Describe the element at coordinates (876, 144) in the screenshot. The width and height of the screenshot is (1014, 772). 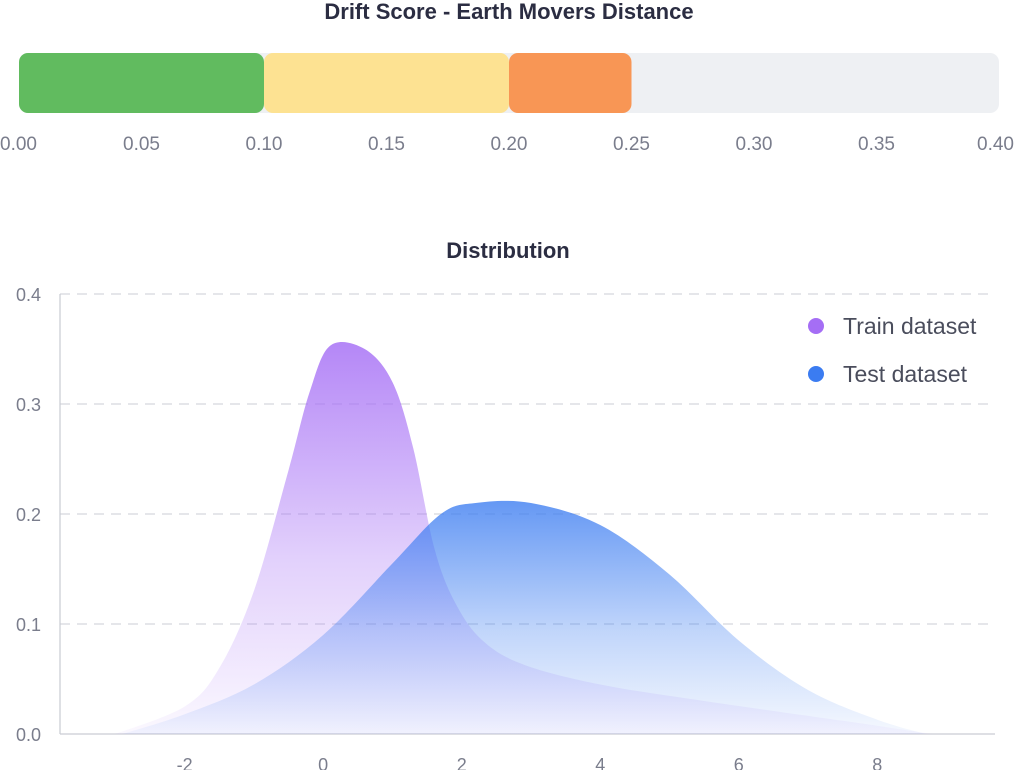
I see `gauge-tick-label: 0.35` at that location.